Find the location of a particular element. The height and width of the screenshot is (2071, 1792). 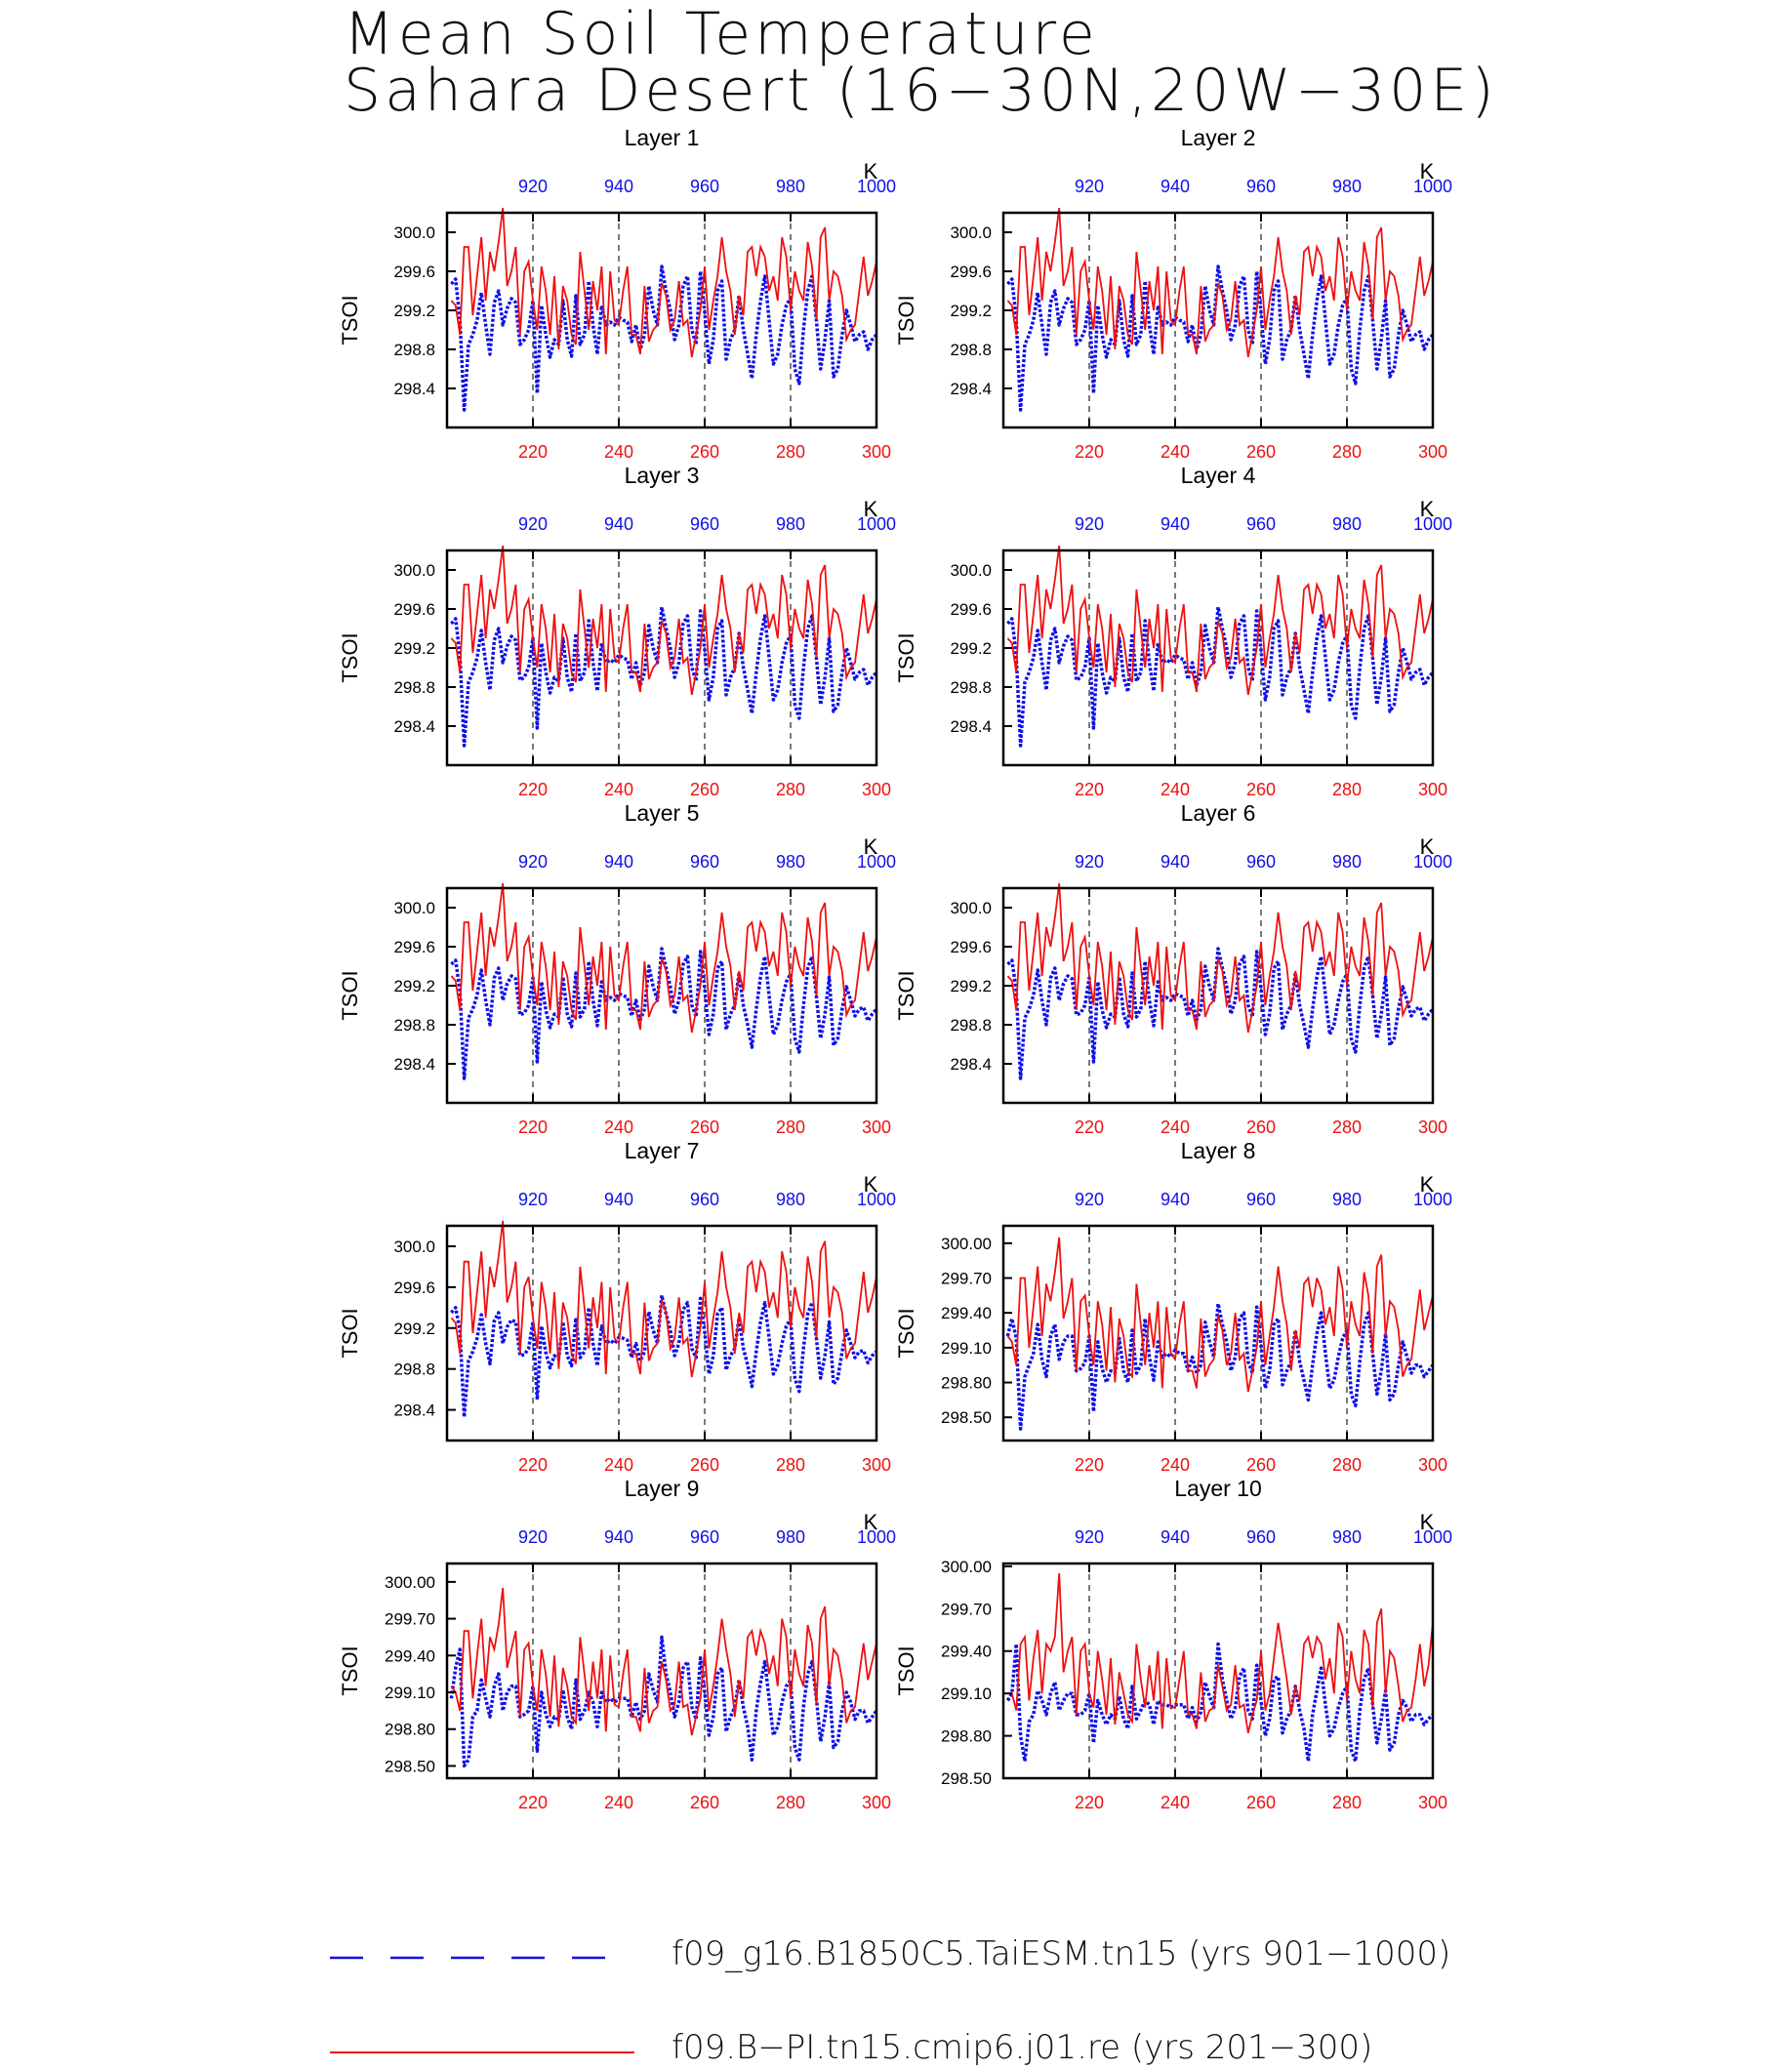

panel-title: Layer 8 is located at coordinates (1218, 1150).